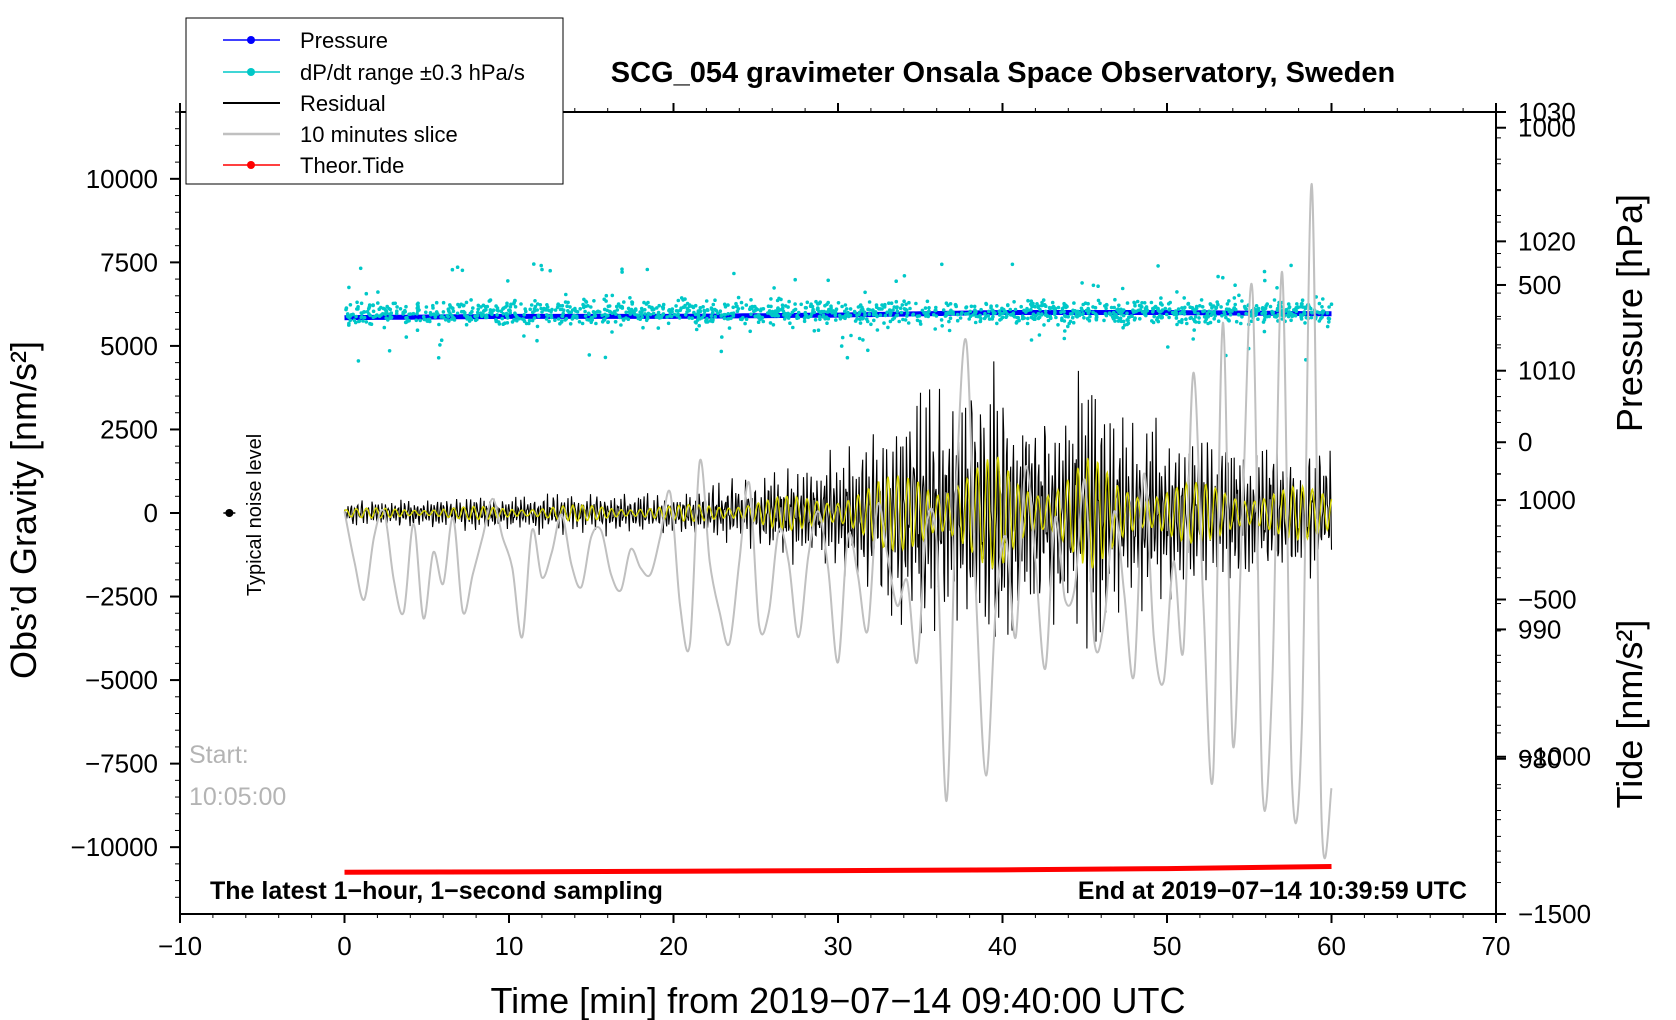 The width and height of the screenshot is (1676, 1020). I want to click on bottom-left-note: The latest 1−hour, 1−second sampling, so click(436, 891).